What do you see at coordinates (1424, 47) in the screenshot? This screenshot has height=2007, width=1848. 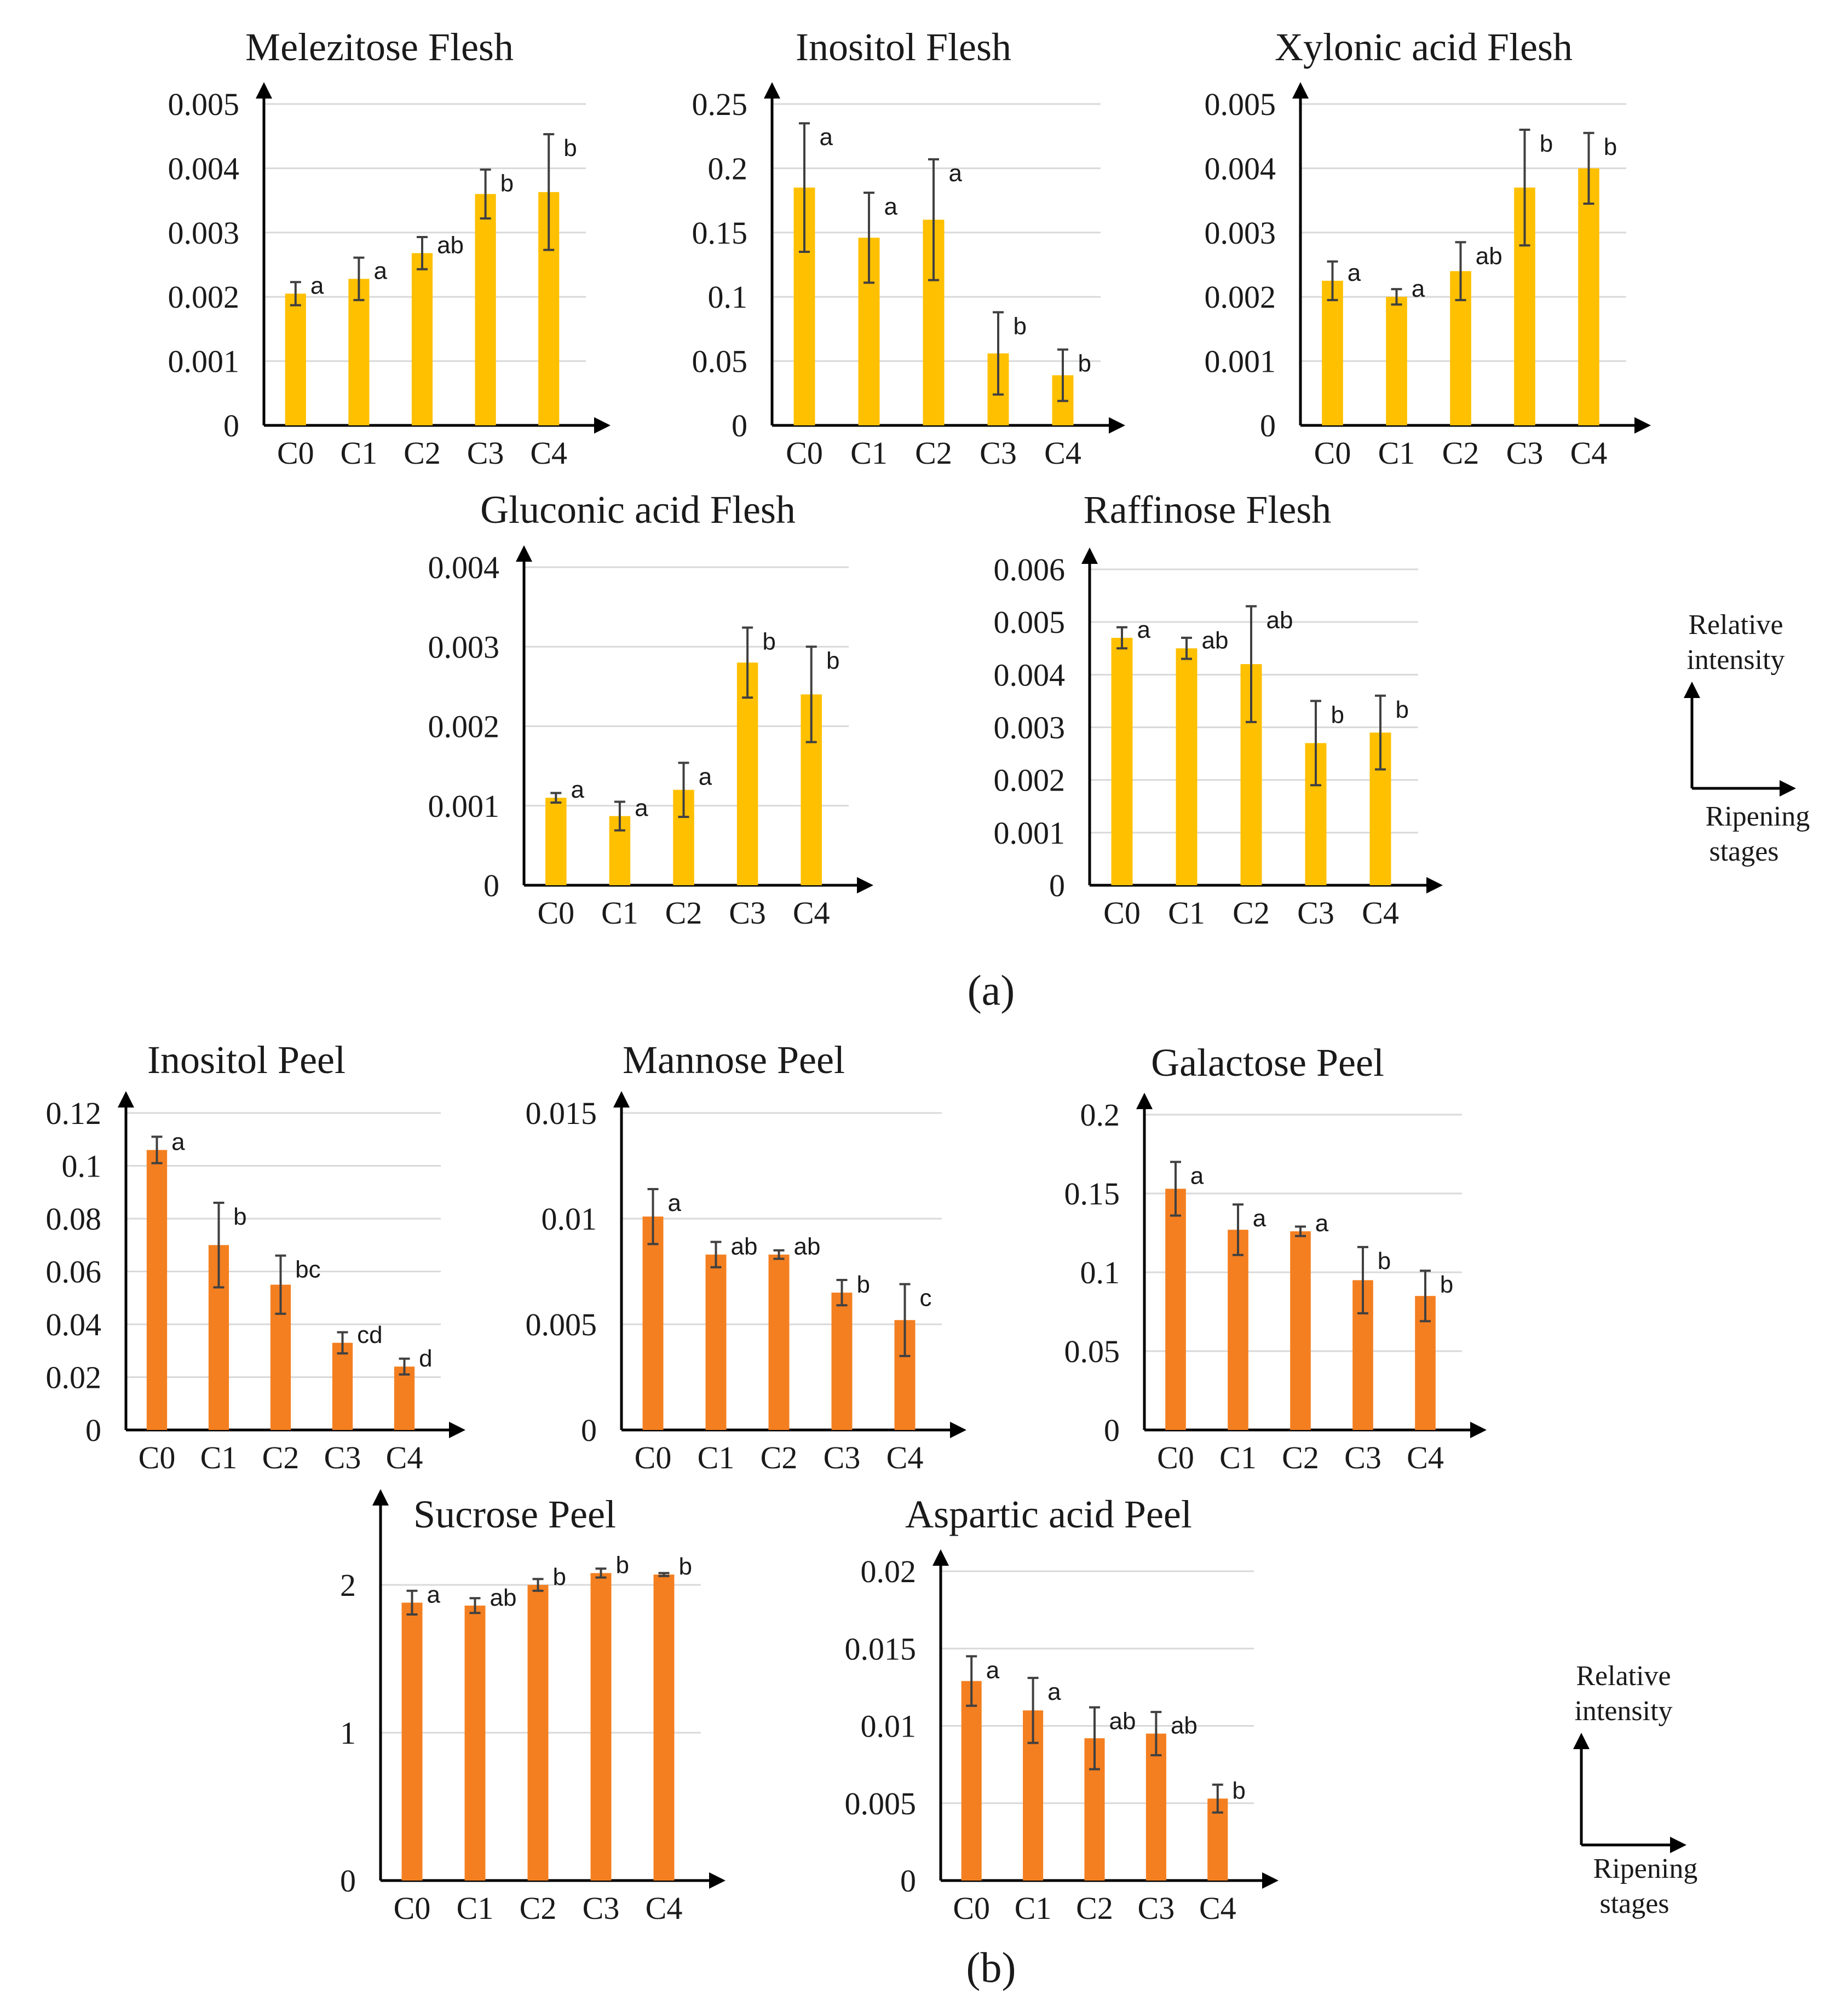 I see `chart-title: Xylonic acid Flesh` at bounding box center [1424, 47].